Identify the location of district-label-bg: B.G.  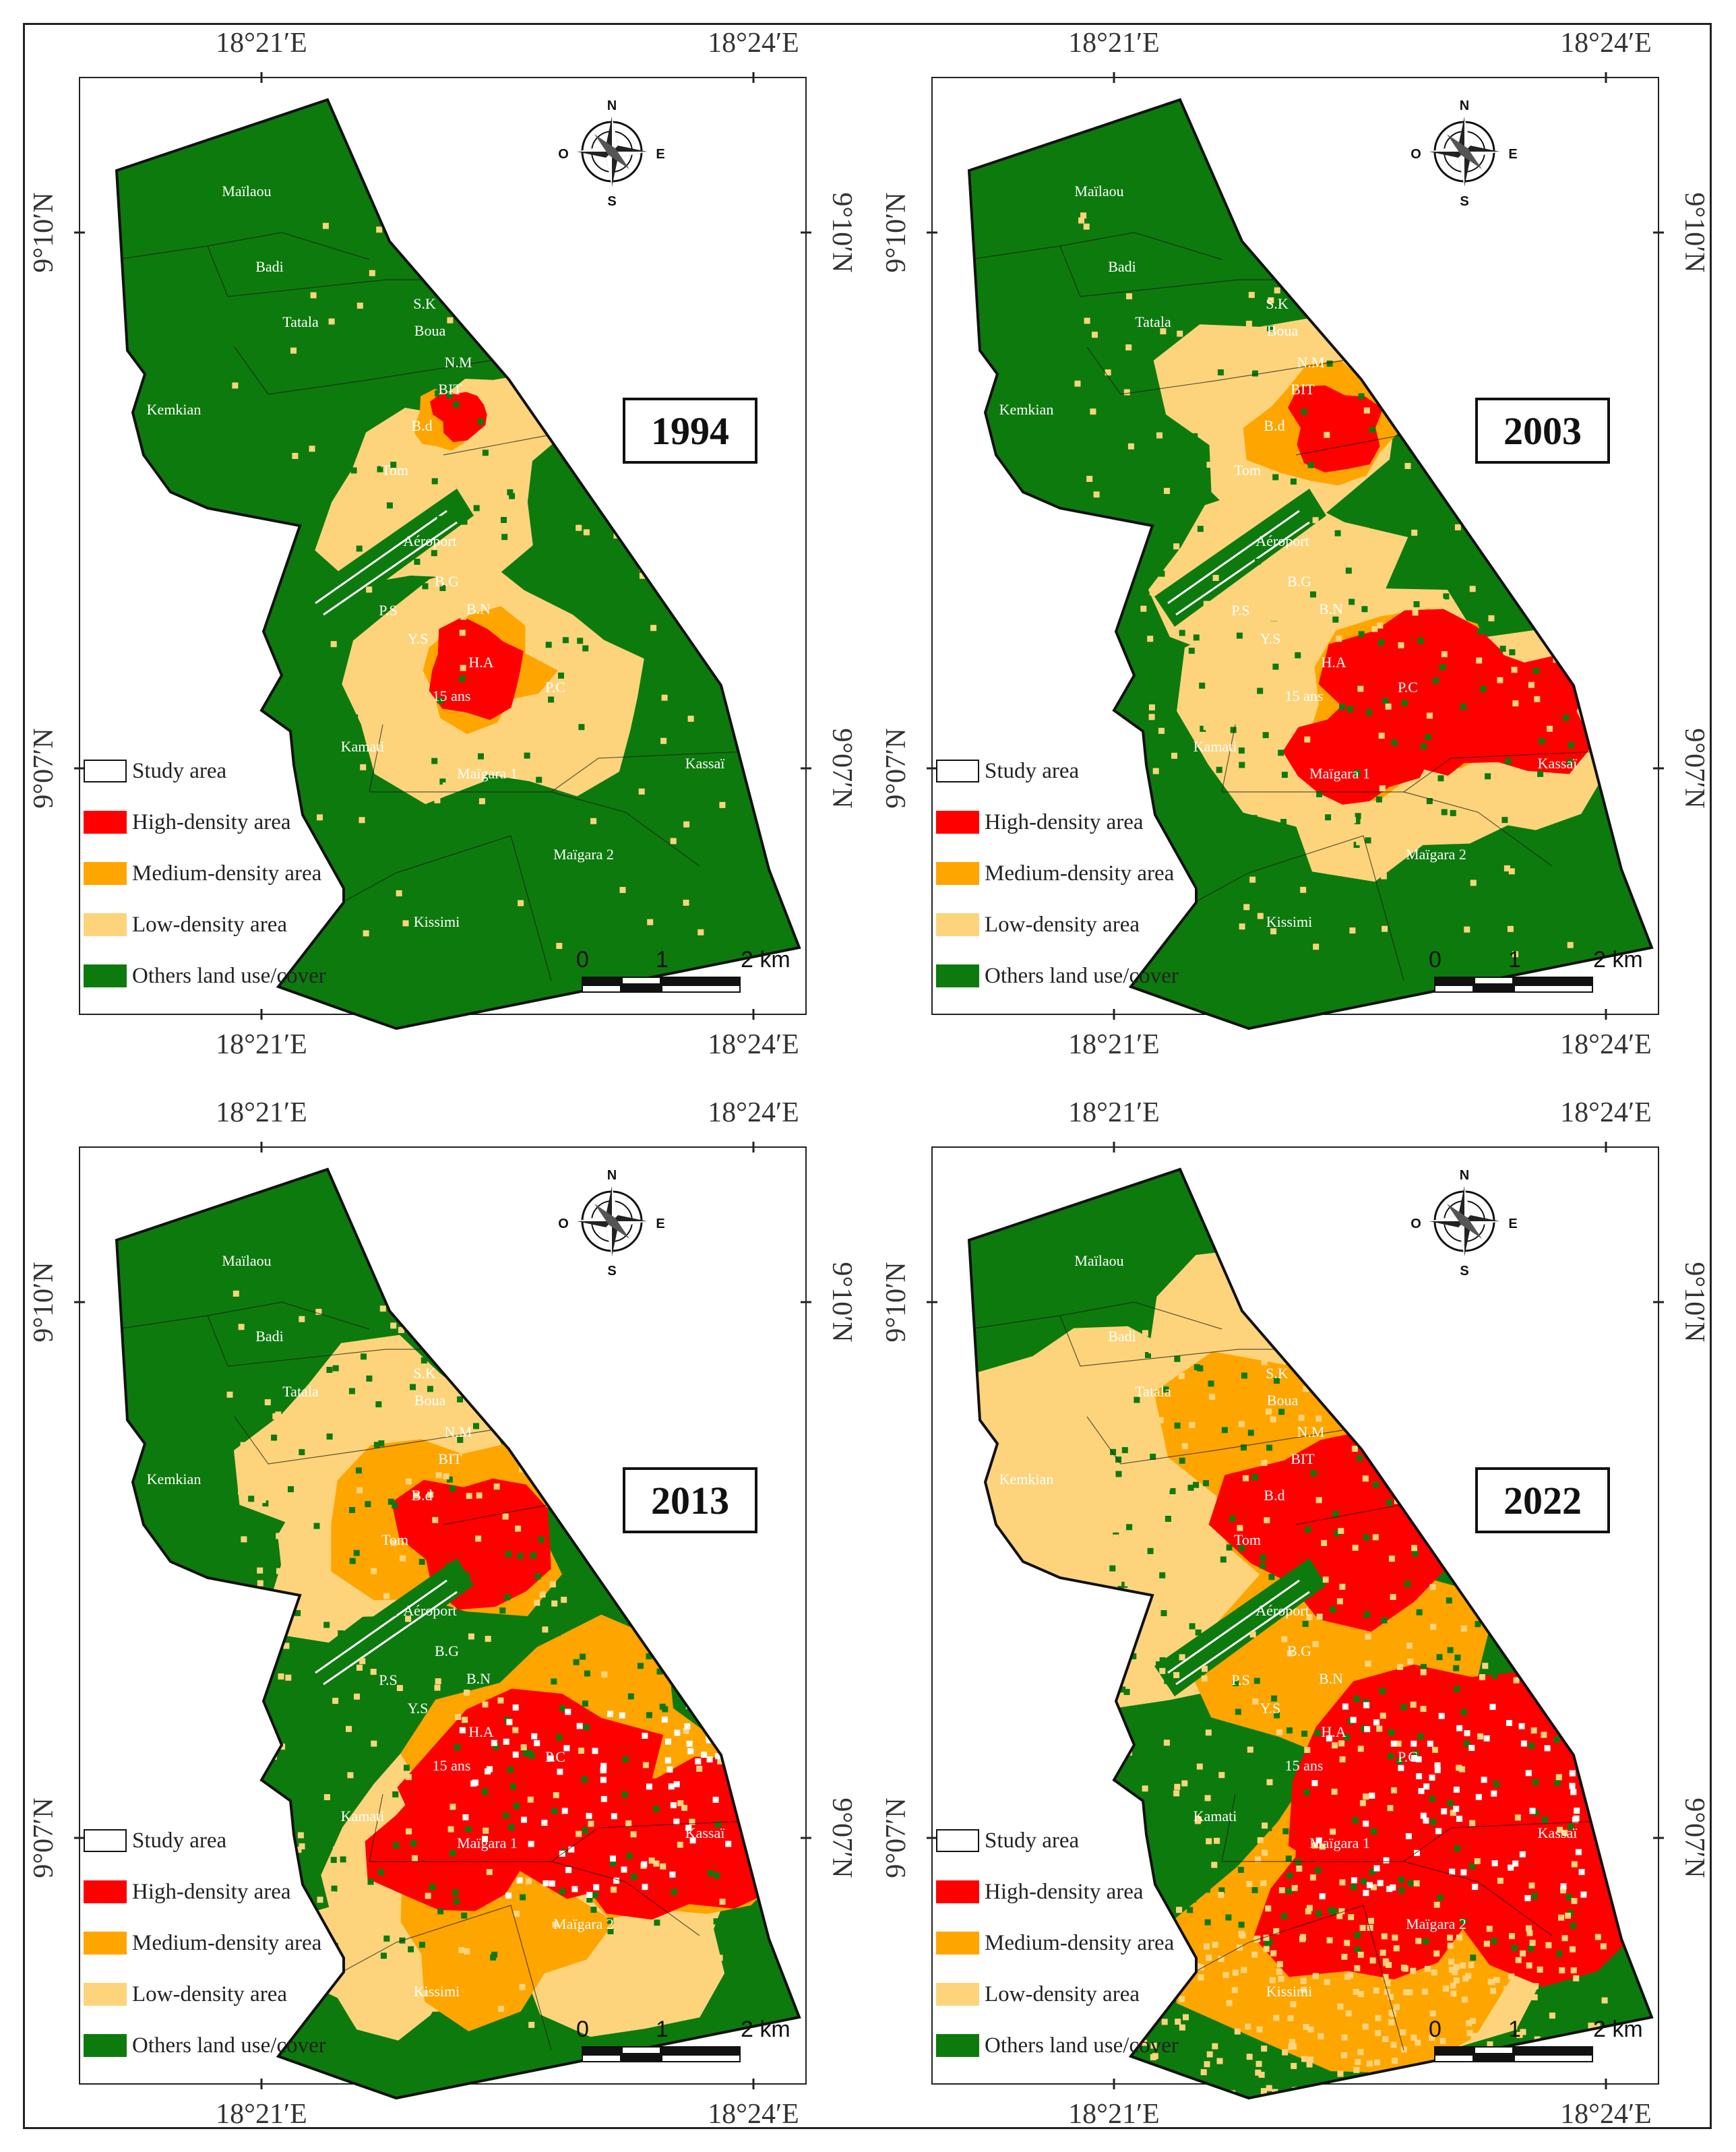
(1299, 1651).